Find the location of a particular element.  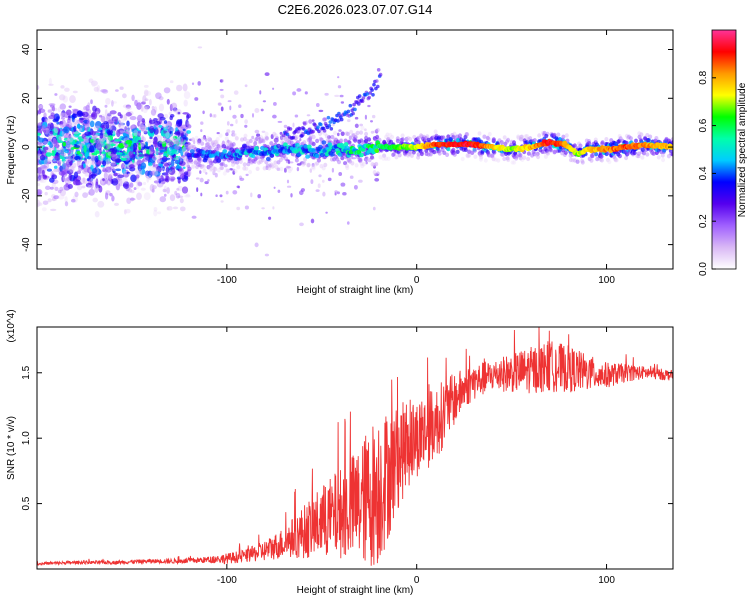

snr-x-label: Height of straight line (km) is located at coordinates (355, 590).